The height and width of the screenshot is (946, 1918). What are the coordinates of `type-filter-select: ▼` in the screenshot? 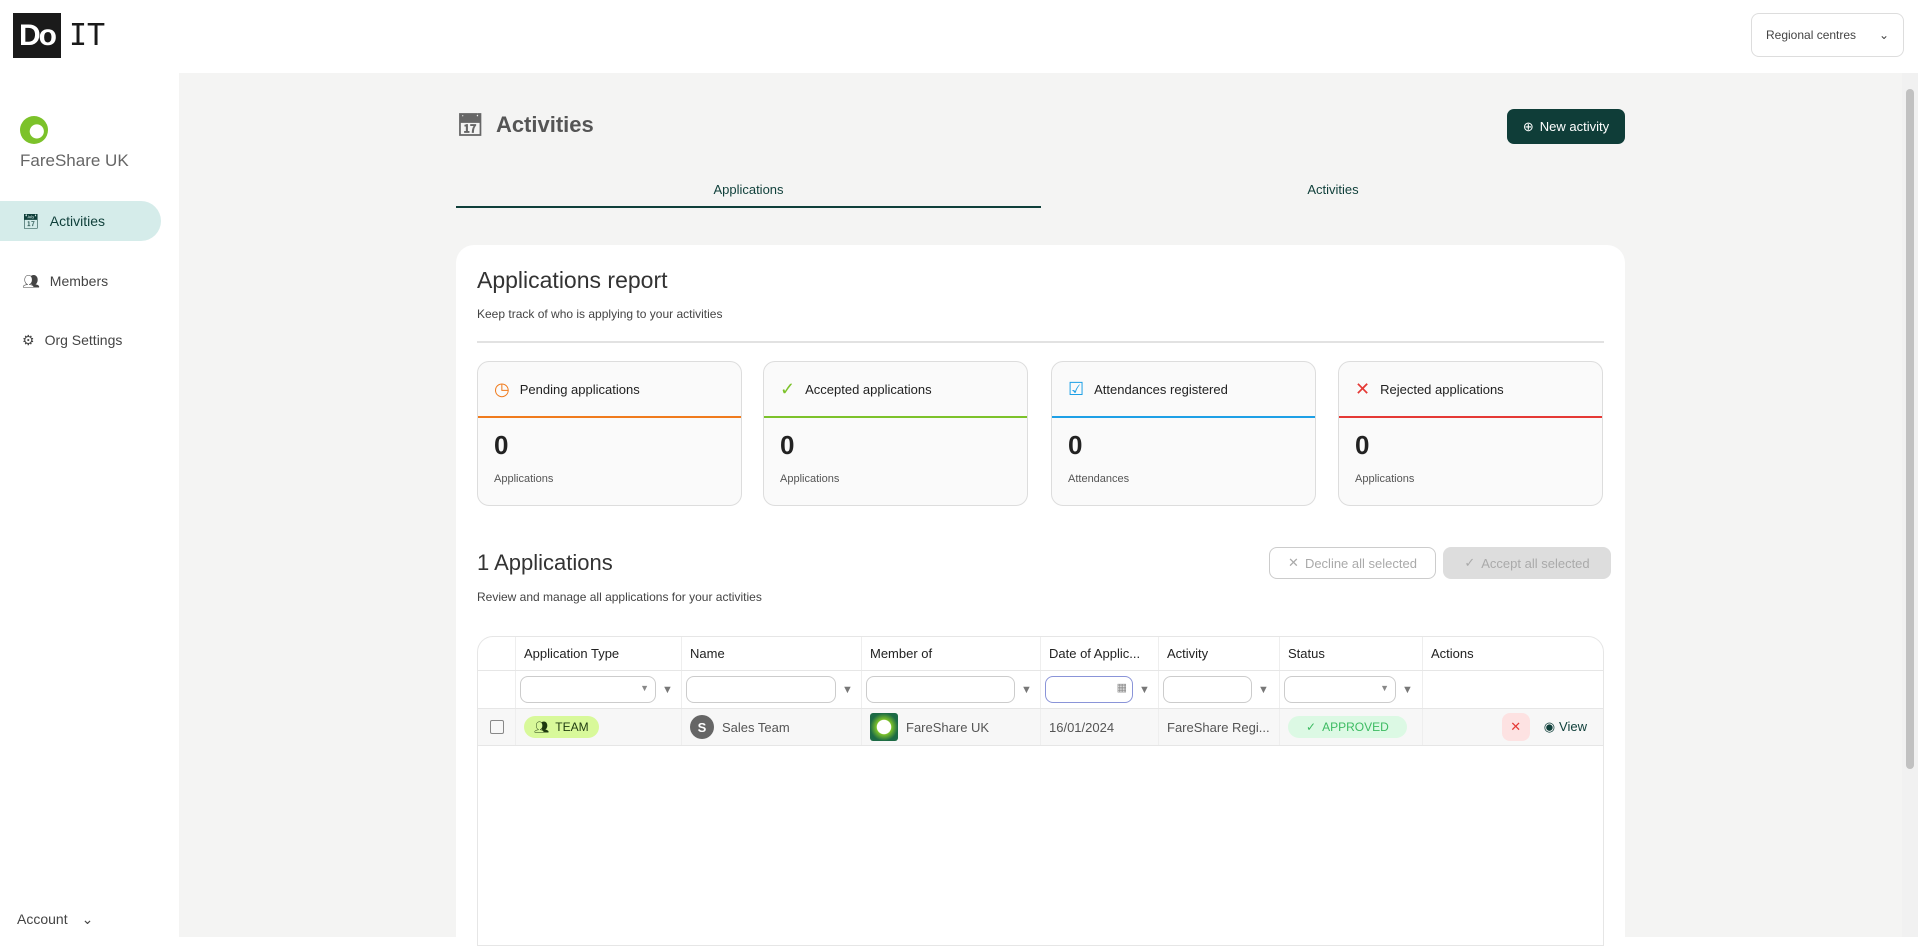 It's located at (588, 689).